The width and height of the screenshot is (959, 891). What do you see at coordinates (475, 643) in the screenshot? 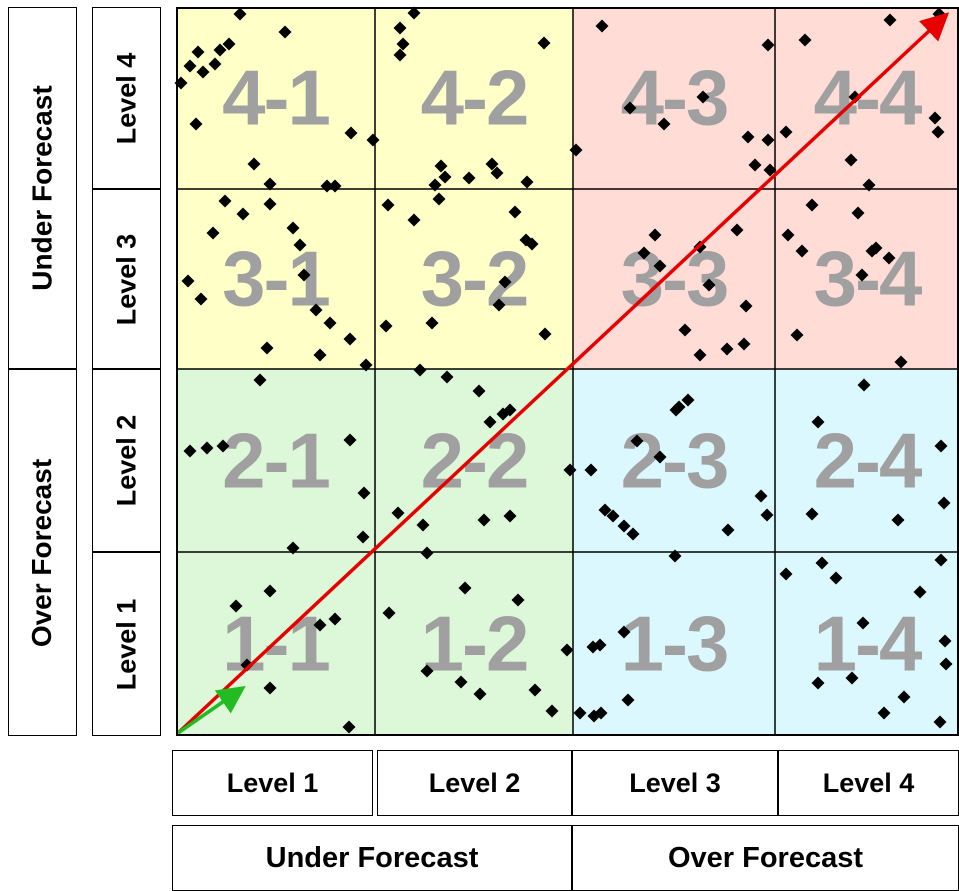
I see `cell-code: 1-2` at bounding box center [475, 643].